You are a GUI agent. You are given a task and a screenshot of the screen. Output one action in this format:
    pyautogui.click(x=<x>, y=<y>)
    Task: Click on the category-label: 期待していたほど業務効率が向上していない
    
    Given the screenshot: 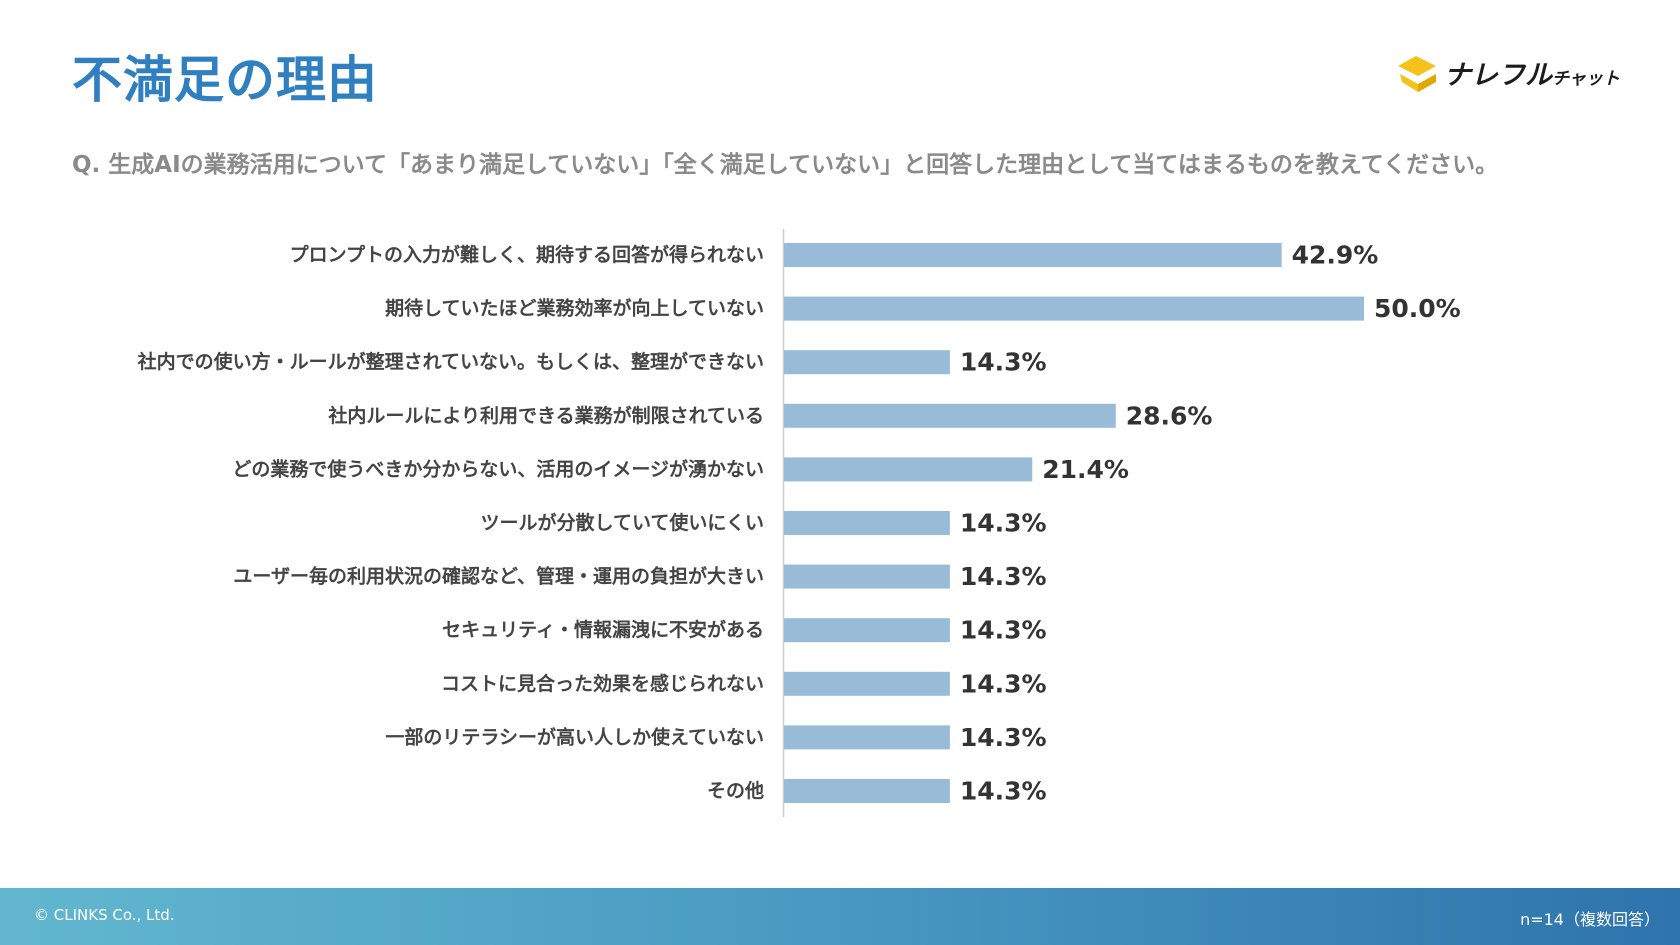 What is the action you would take?
    pyautogui.click(x=574, y=308)
    